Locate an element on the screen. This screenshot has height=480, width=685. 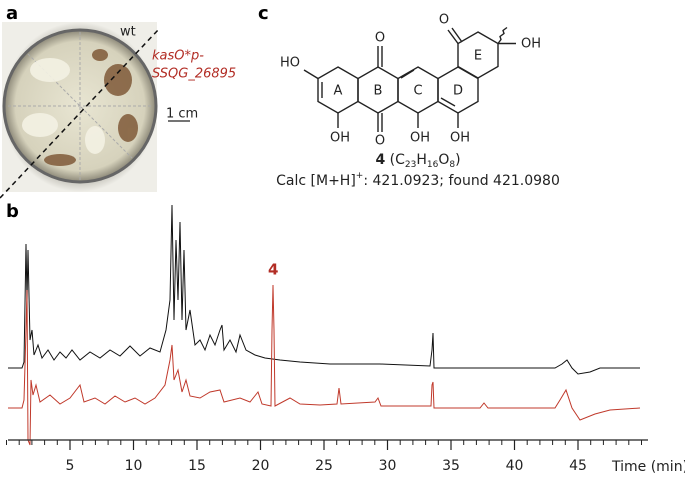
atom-label: HO is located at coordinates (290, 63).